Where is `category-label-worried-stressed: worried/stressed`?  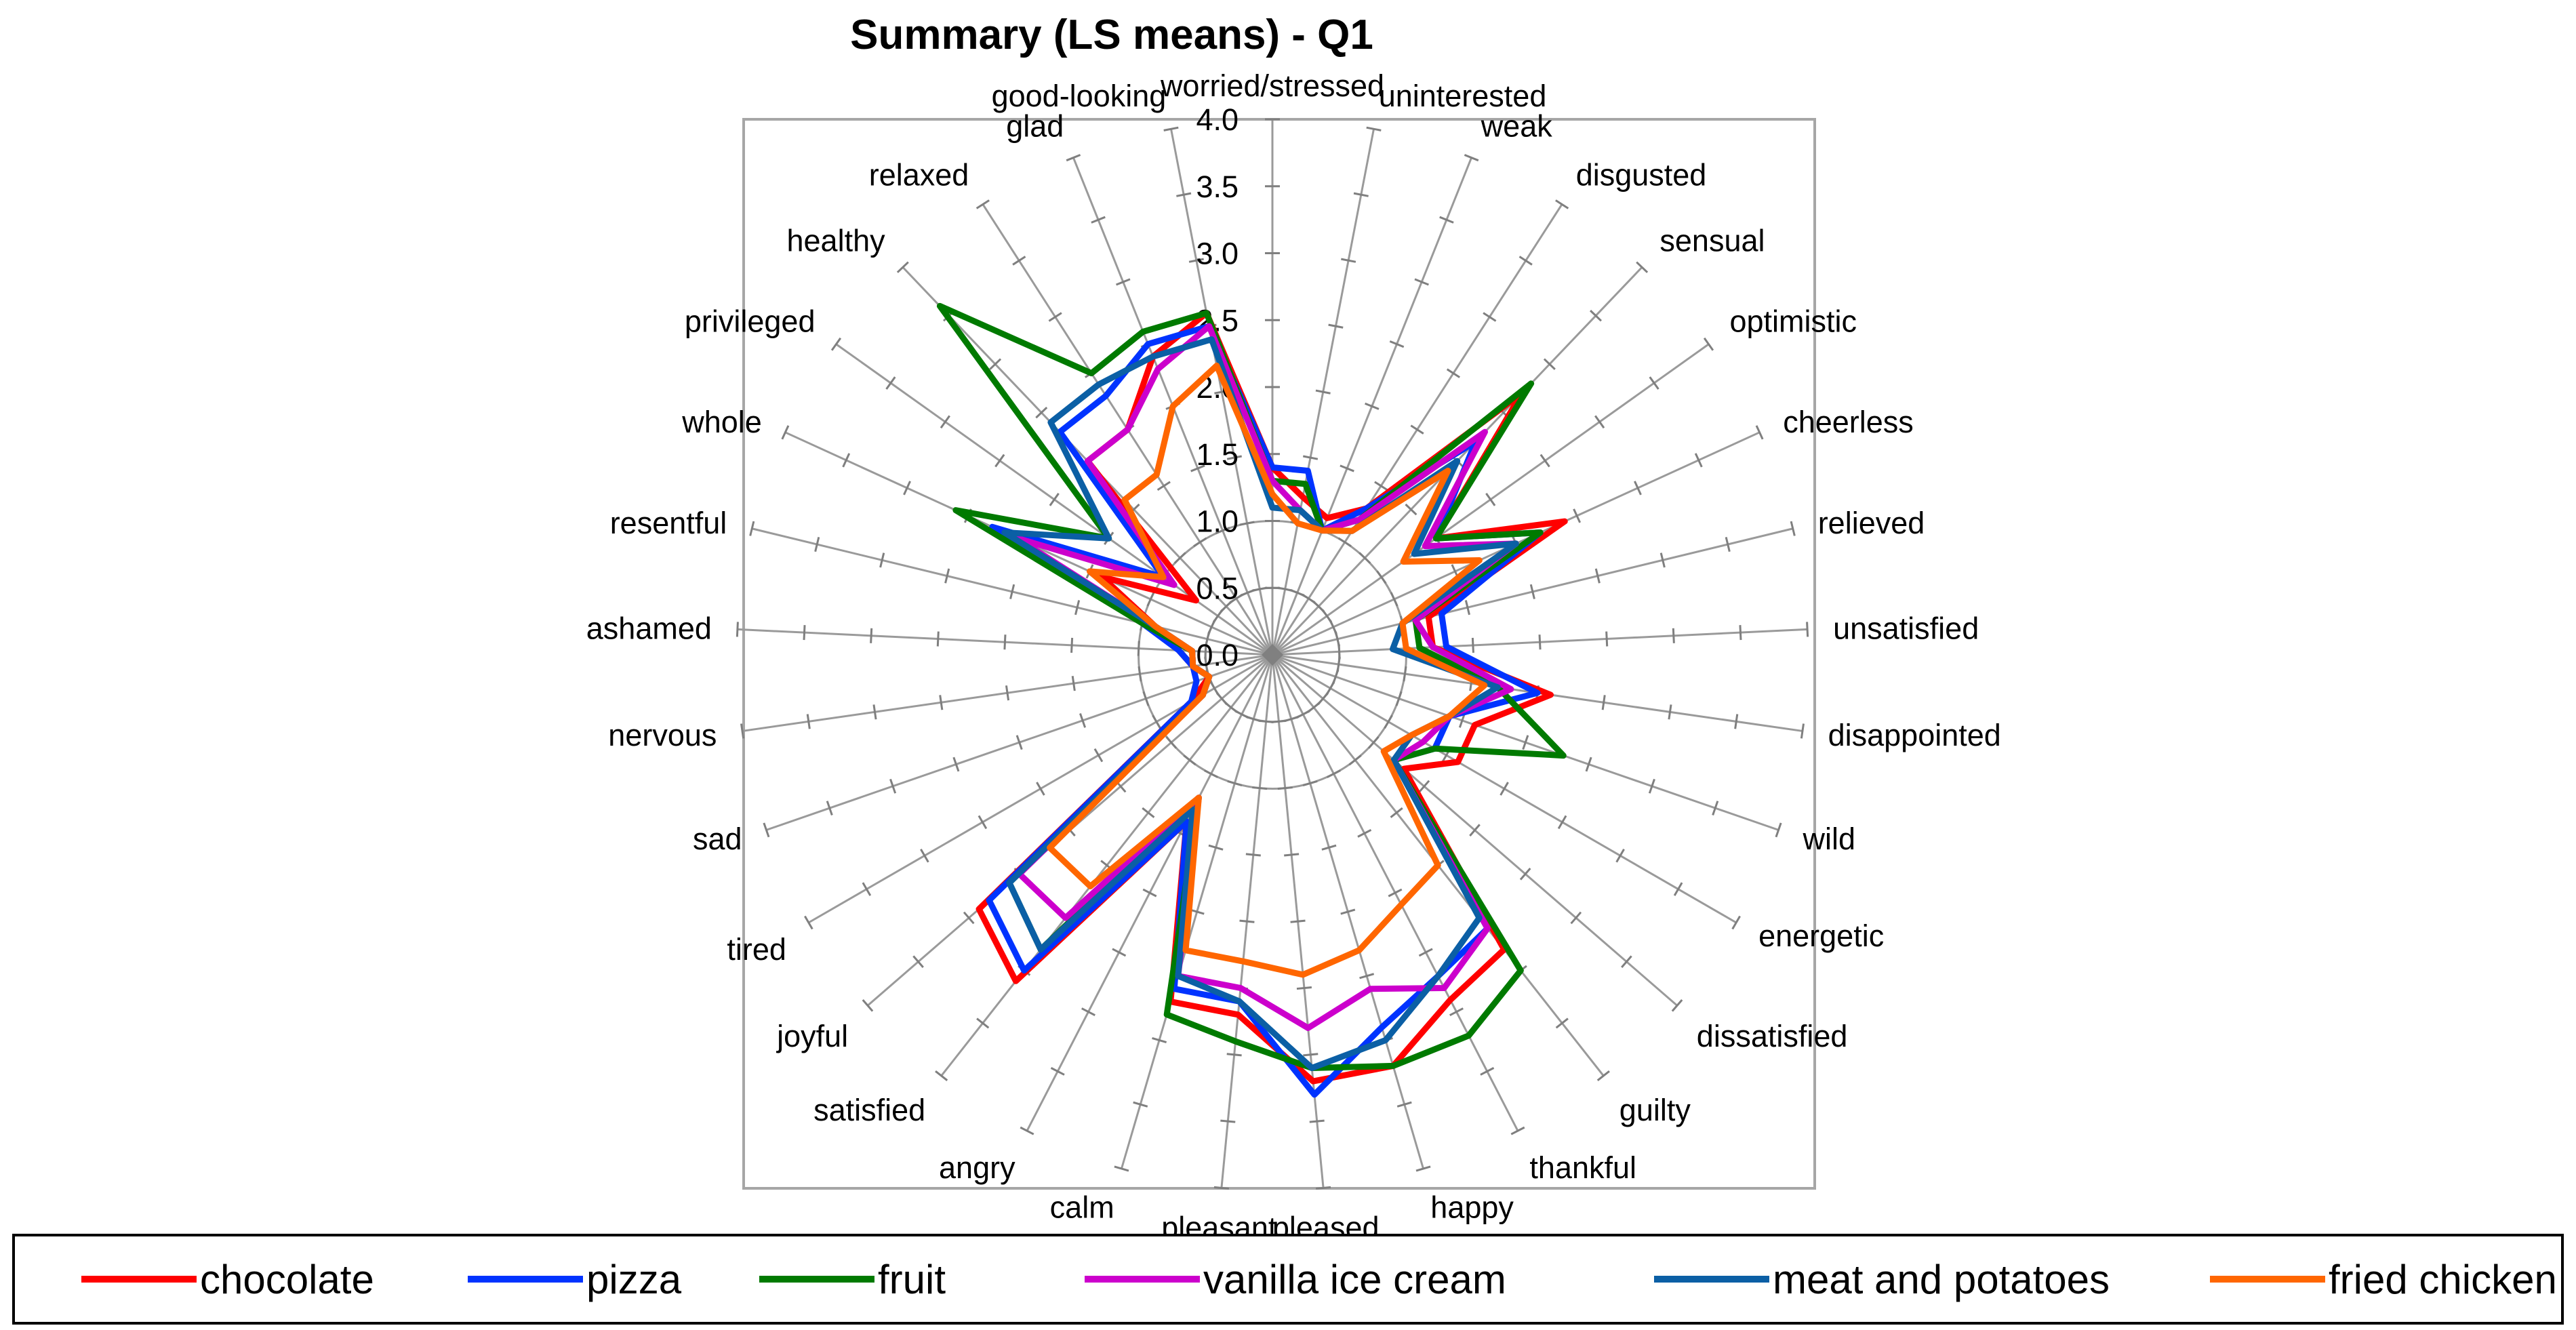 category-label-worried-stressed: worried/stressed is located at coordinates (1272, 85).